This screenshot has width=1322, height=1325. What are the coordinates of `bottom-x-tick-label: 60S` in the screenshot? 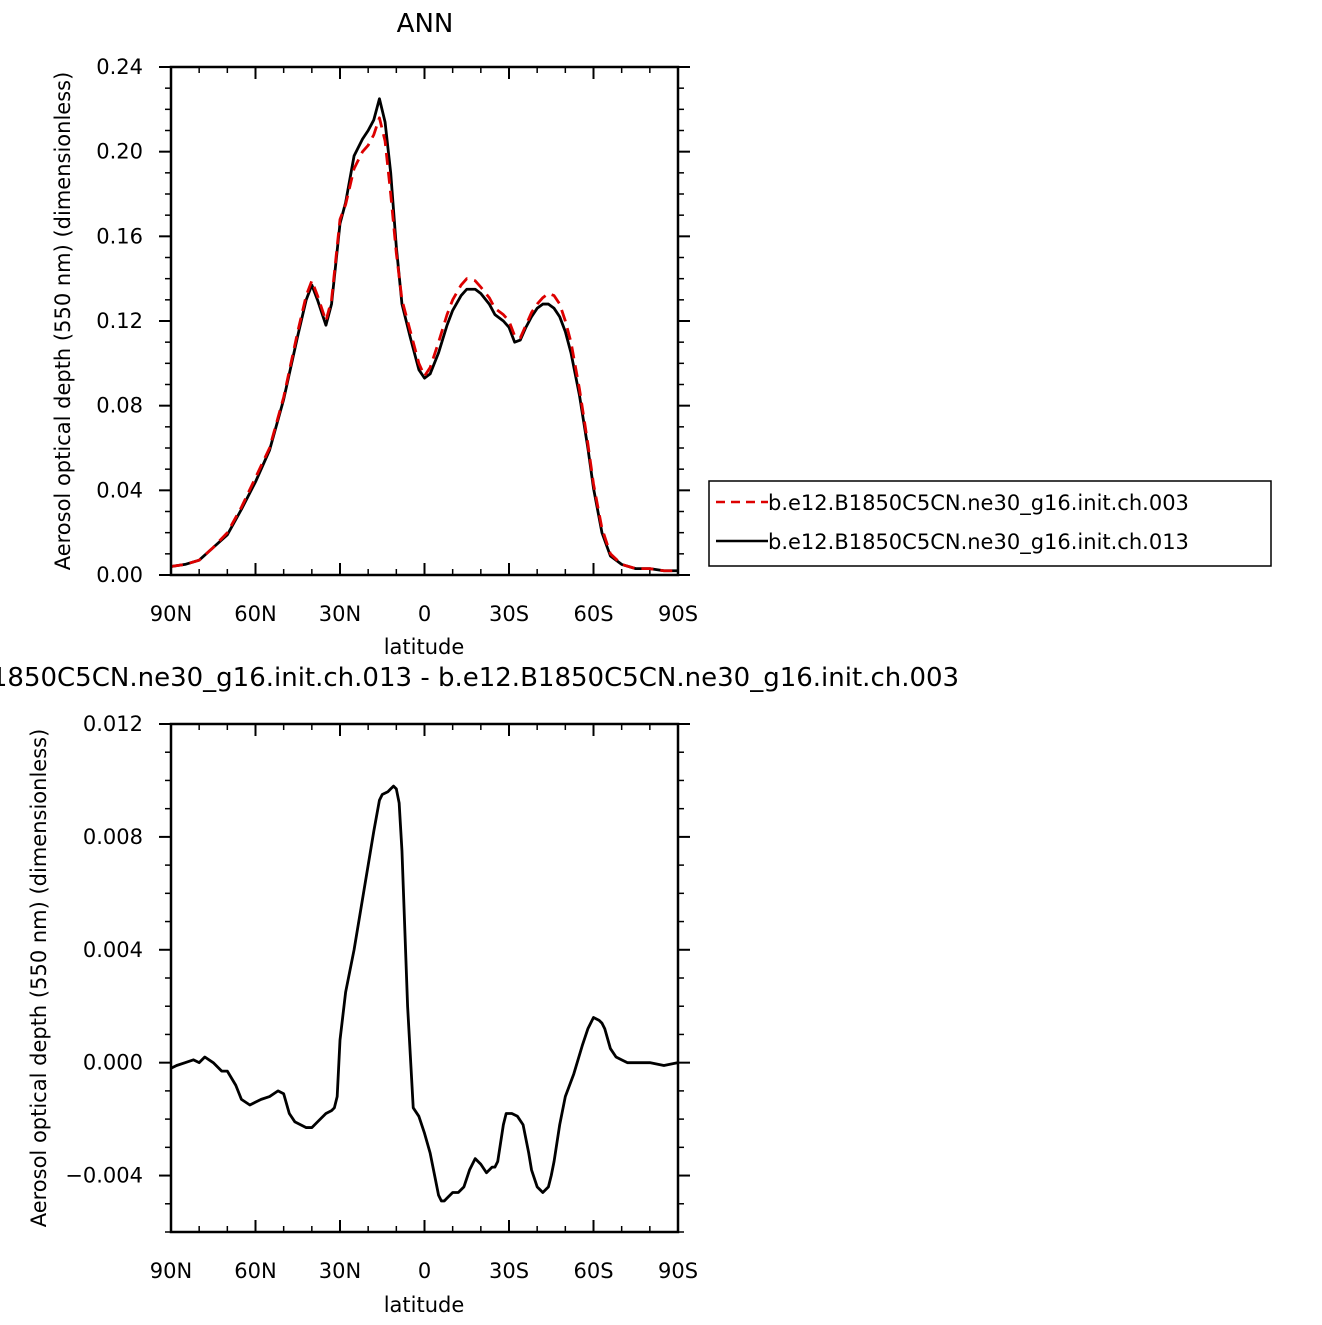 It's located at (593, 1271).